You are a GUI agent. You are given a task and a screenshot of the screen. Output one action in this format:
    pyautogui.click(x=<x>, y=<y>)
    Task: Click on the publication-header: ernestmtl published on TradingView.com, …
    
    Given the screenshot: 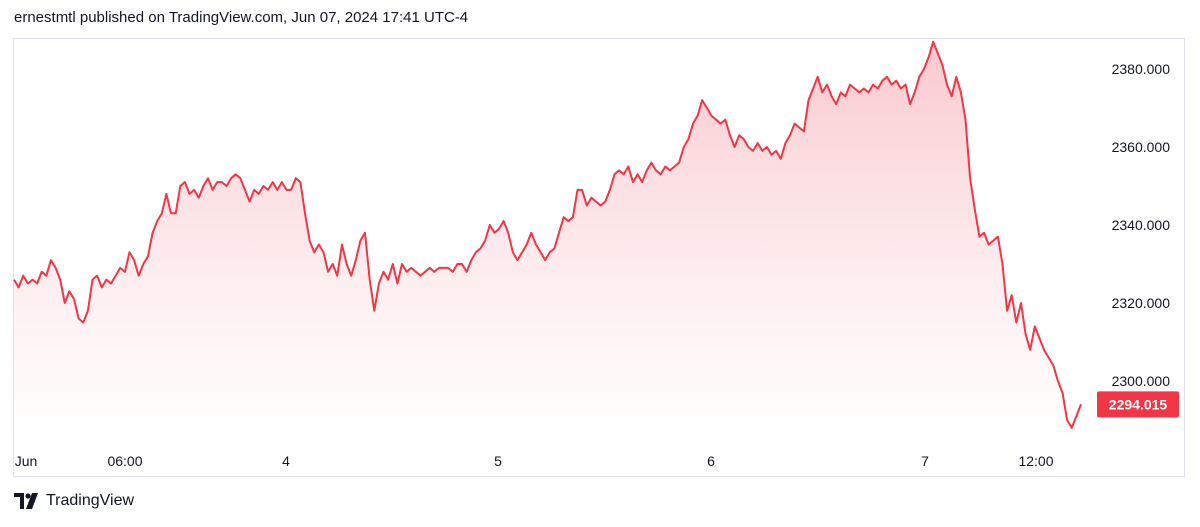 What is the action you would take?
    pyautogui.click(x=241, y=17)
    